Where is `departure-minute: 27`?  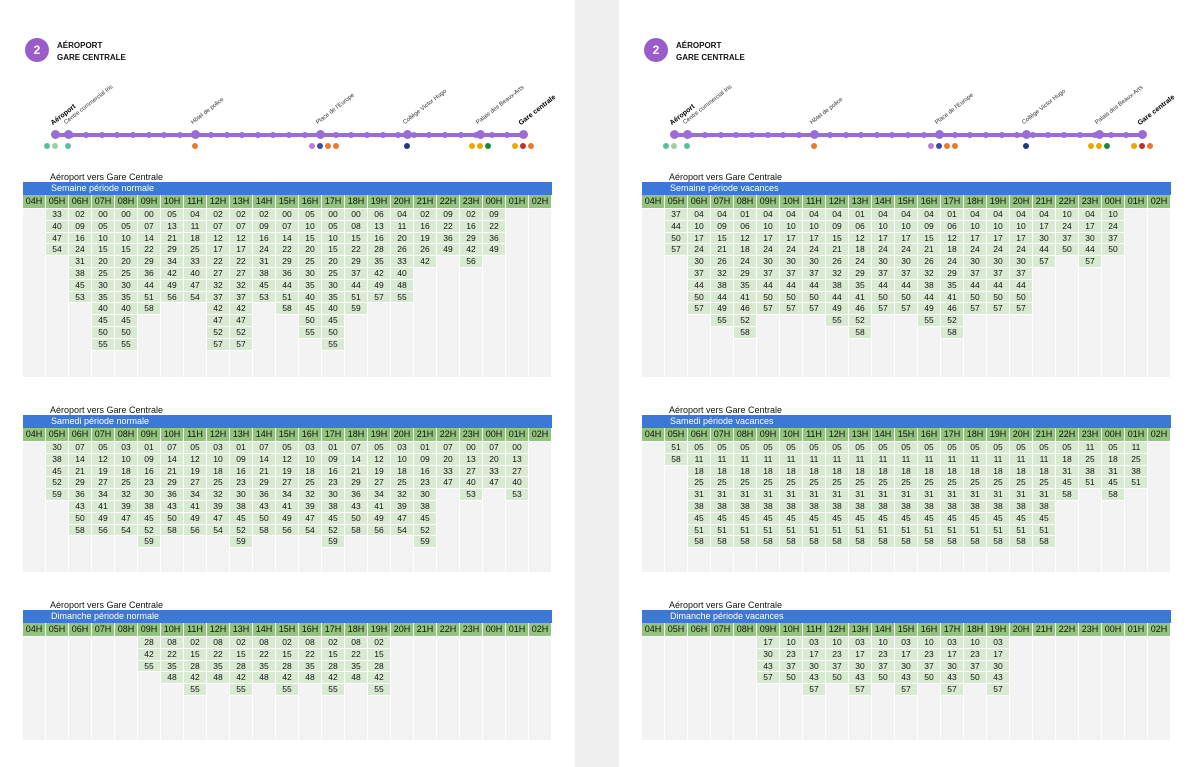 departure-minute: 27 is located at coordinates (517, 471).